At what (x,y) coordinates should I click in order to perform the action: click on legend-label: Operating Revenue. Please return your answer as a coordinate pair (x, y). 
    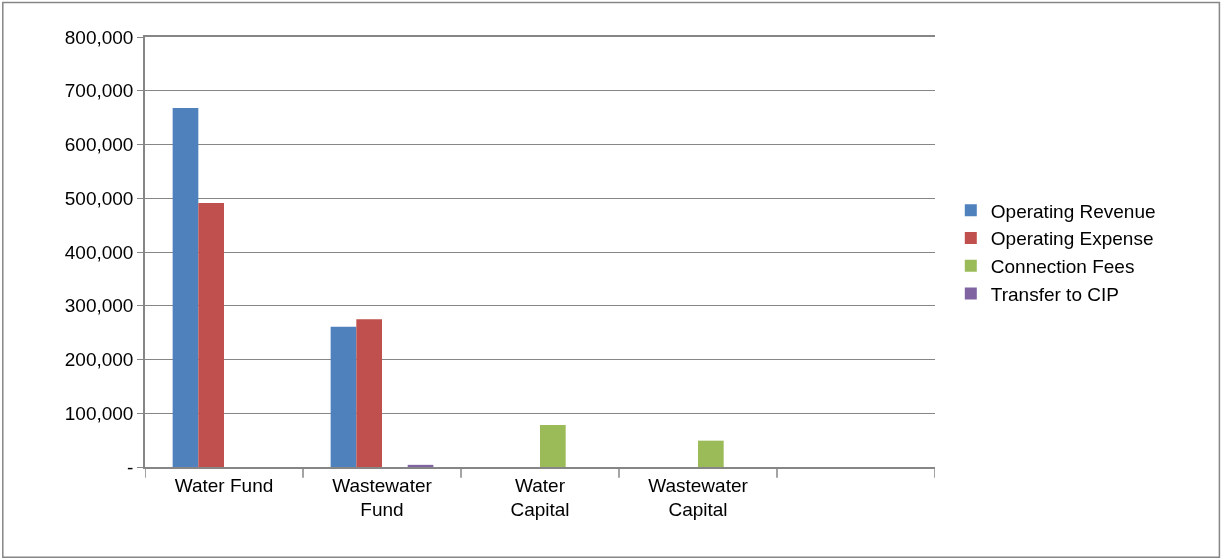
    Looking at the image, I should click on (1073, 211).